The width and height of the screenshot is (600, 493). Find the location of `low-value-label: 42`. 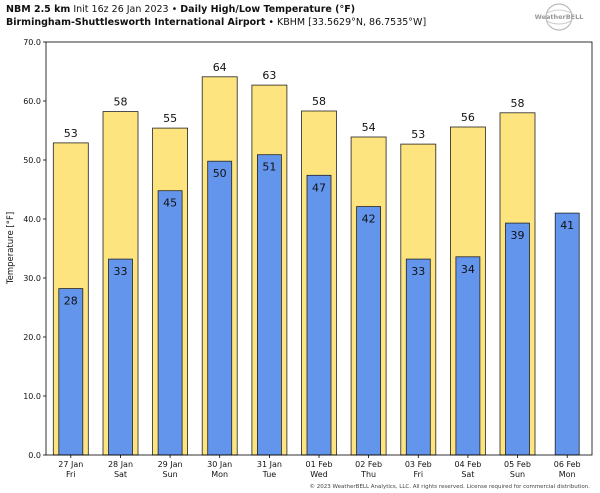

low-value-label: 42 is located at coordinates (369, 219).